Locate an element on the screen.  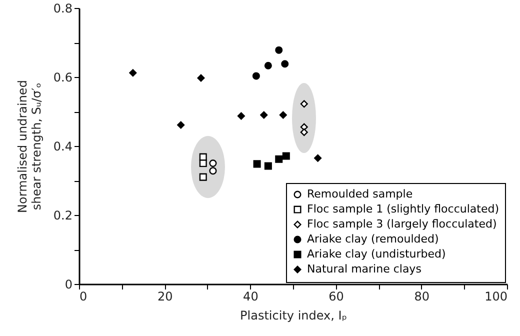
y-tick-label: 0 is located at coordinates (68, 285).